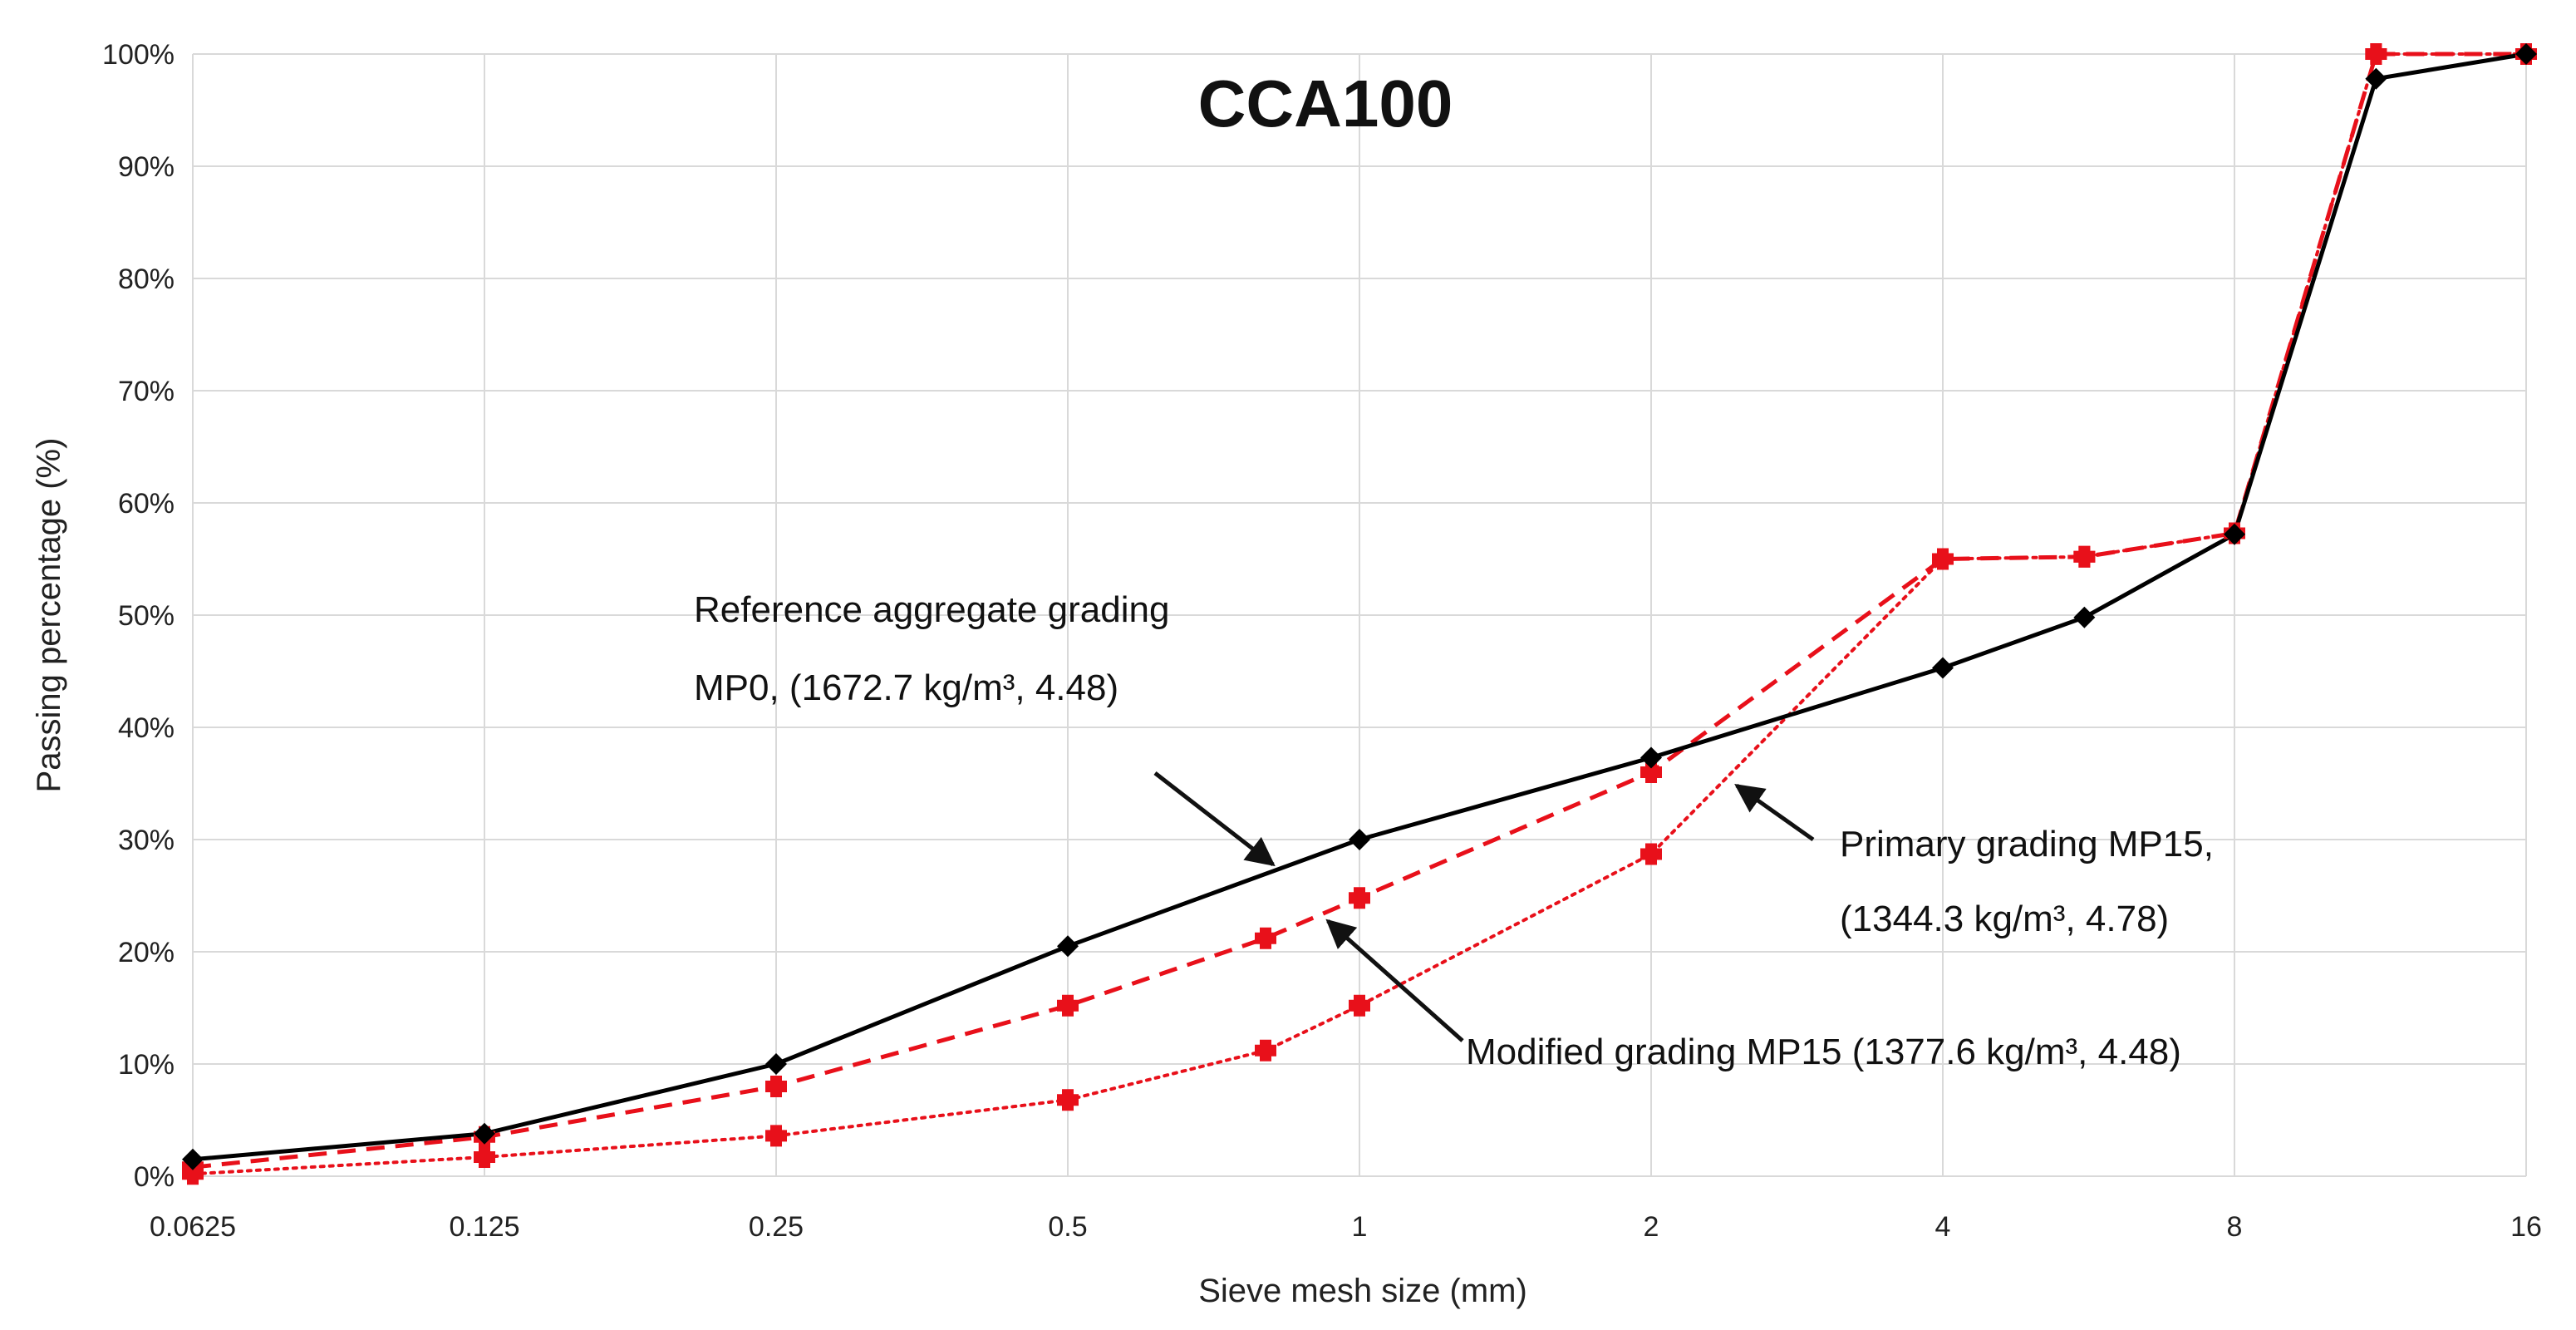 This screenshot has width=2576, height=1330. What do you see at coordinates (906, 687) in the screenshot?
I see `annotation-reference-line2: MP0, (1672.7 kg/m³, 4.48)` at bounding box center [906, 687].